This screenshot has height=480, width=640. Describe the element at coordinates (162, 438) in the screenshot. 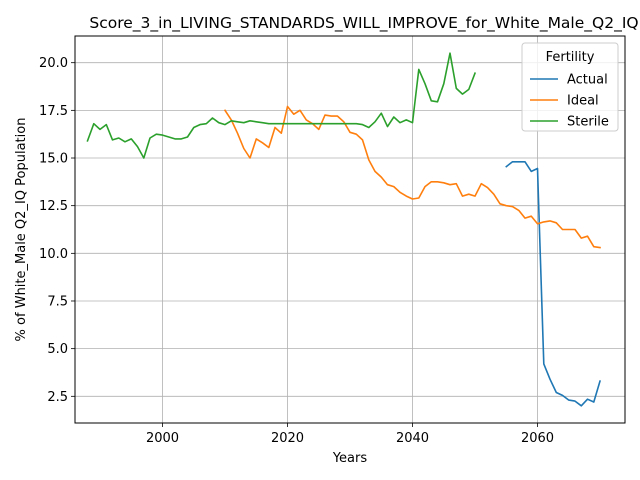

I see `x-tick-label: 2000` at that location.